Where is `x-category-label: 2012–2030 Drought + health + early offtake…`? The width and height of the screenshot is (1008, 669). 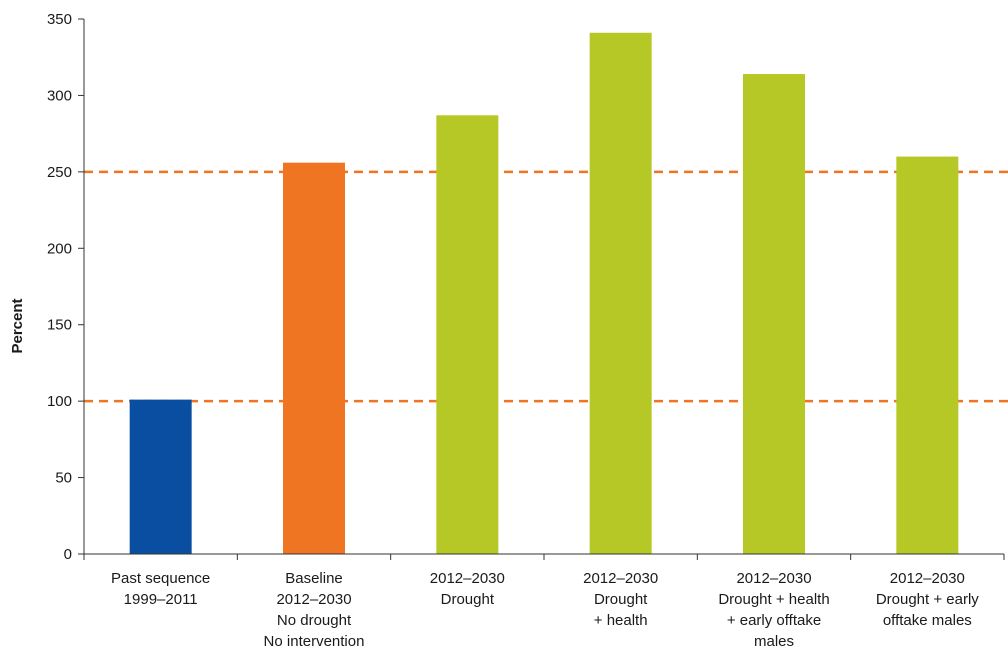 x-category-label: 2012–2030 Drought + health + early offtake… is located at coordinates (773, 610).